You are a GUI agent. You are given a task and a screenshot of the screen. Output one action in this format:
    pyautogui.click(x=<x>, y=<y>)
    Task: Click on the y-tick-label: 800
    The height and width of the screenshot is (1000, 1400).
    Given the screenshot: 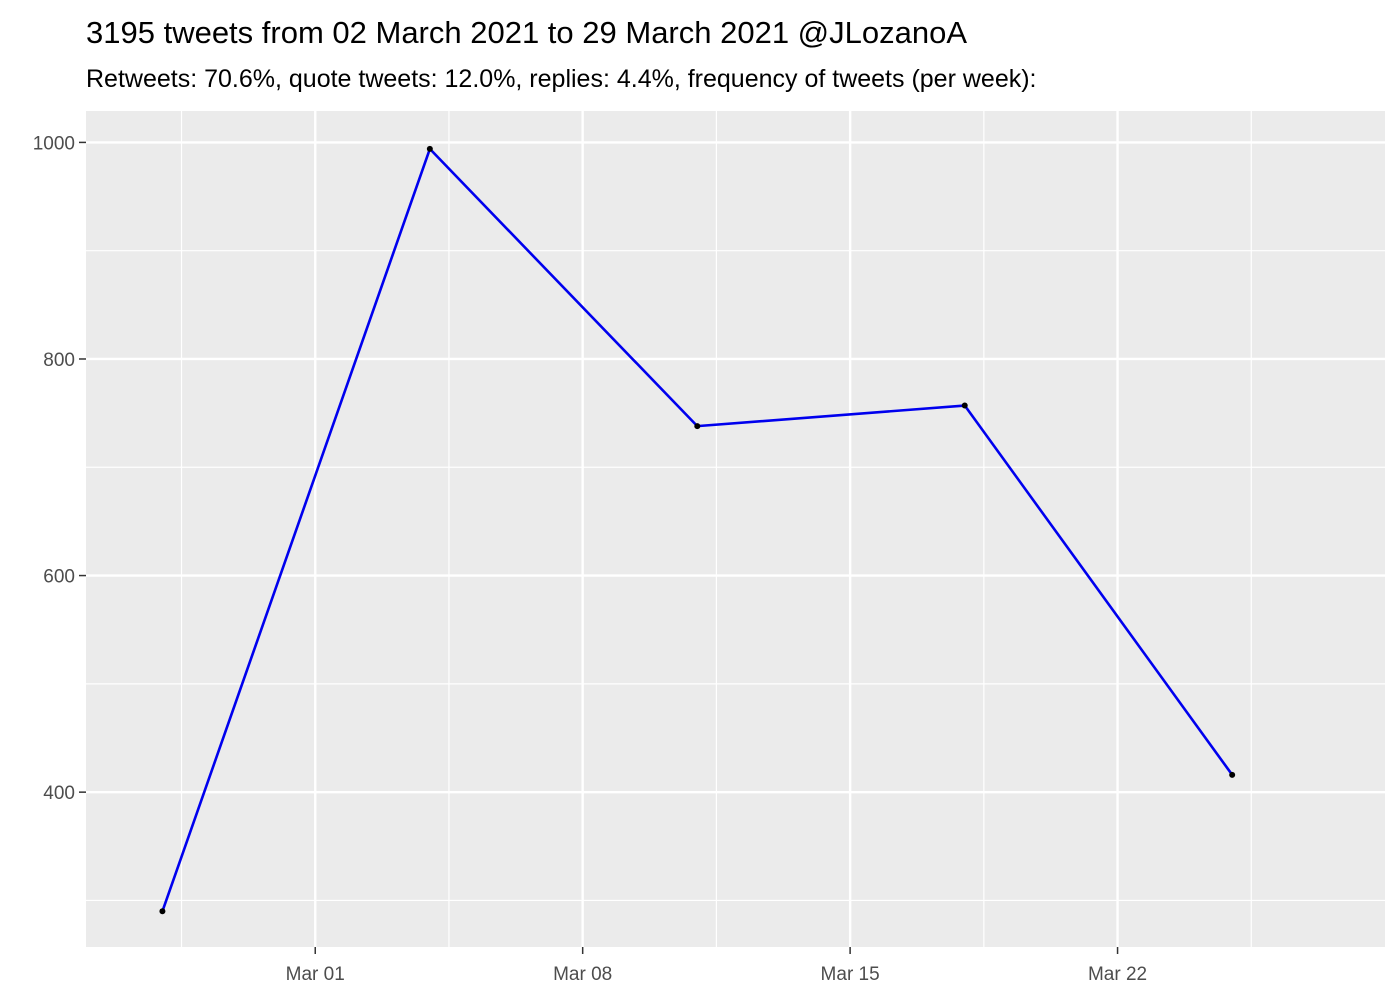 What is the action you would take?
    pyautogui.click(x=59, y=360)
    